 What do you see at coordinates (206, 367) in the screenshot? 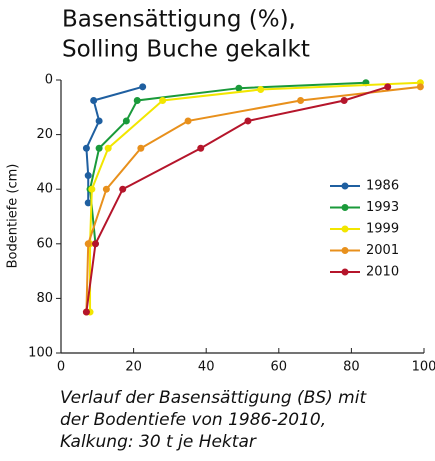
I see `x-tick-label: 40` at bounding box center [206, 367].